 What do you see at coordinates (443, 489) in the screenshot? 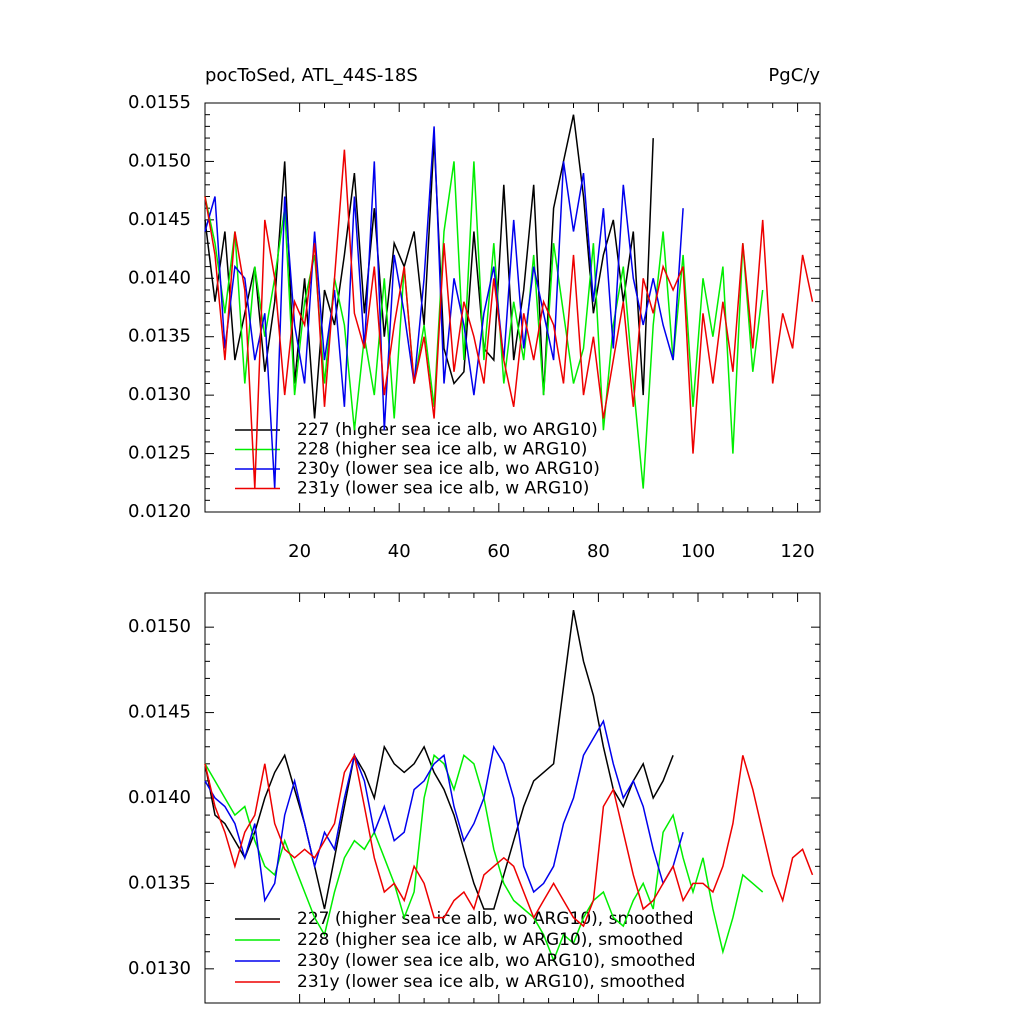
I see `legend-label: 231y (lower sea ice alb, w ARG10)` at bounding box center [443, 489].